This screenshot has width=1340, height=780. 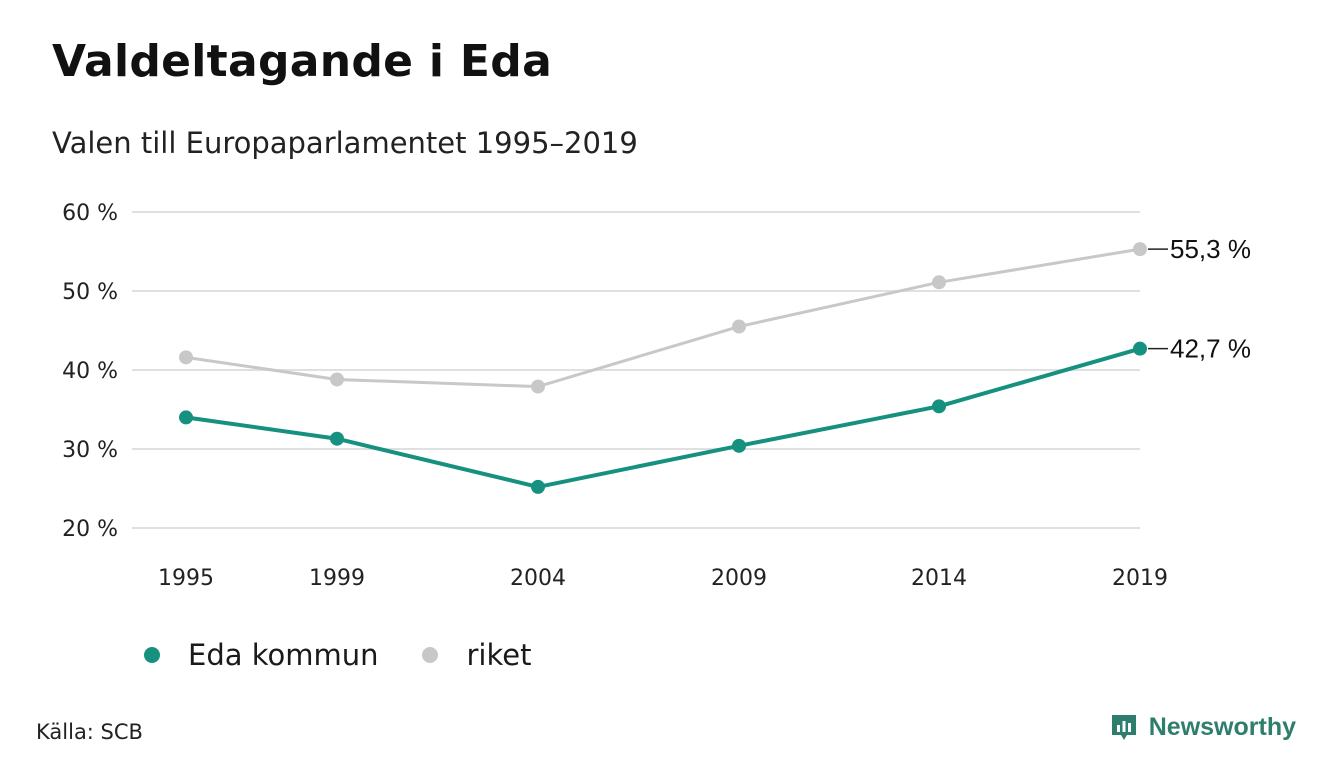 What do you see at coordinates (939, 578) in the screenshot?
I see `x-tick-label: 2014` at bounding box center [939, 578].